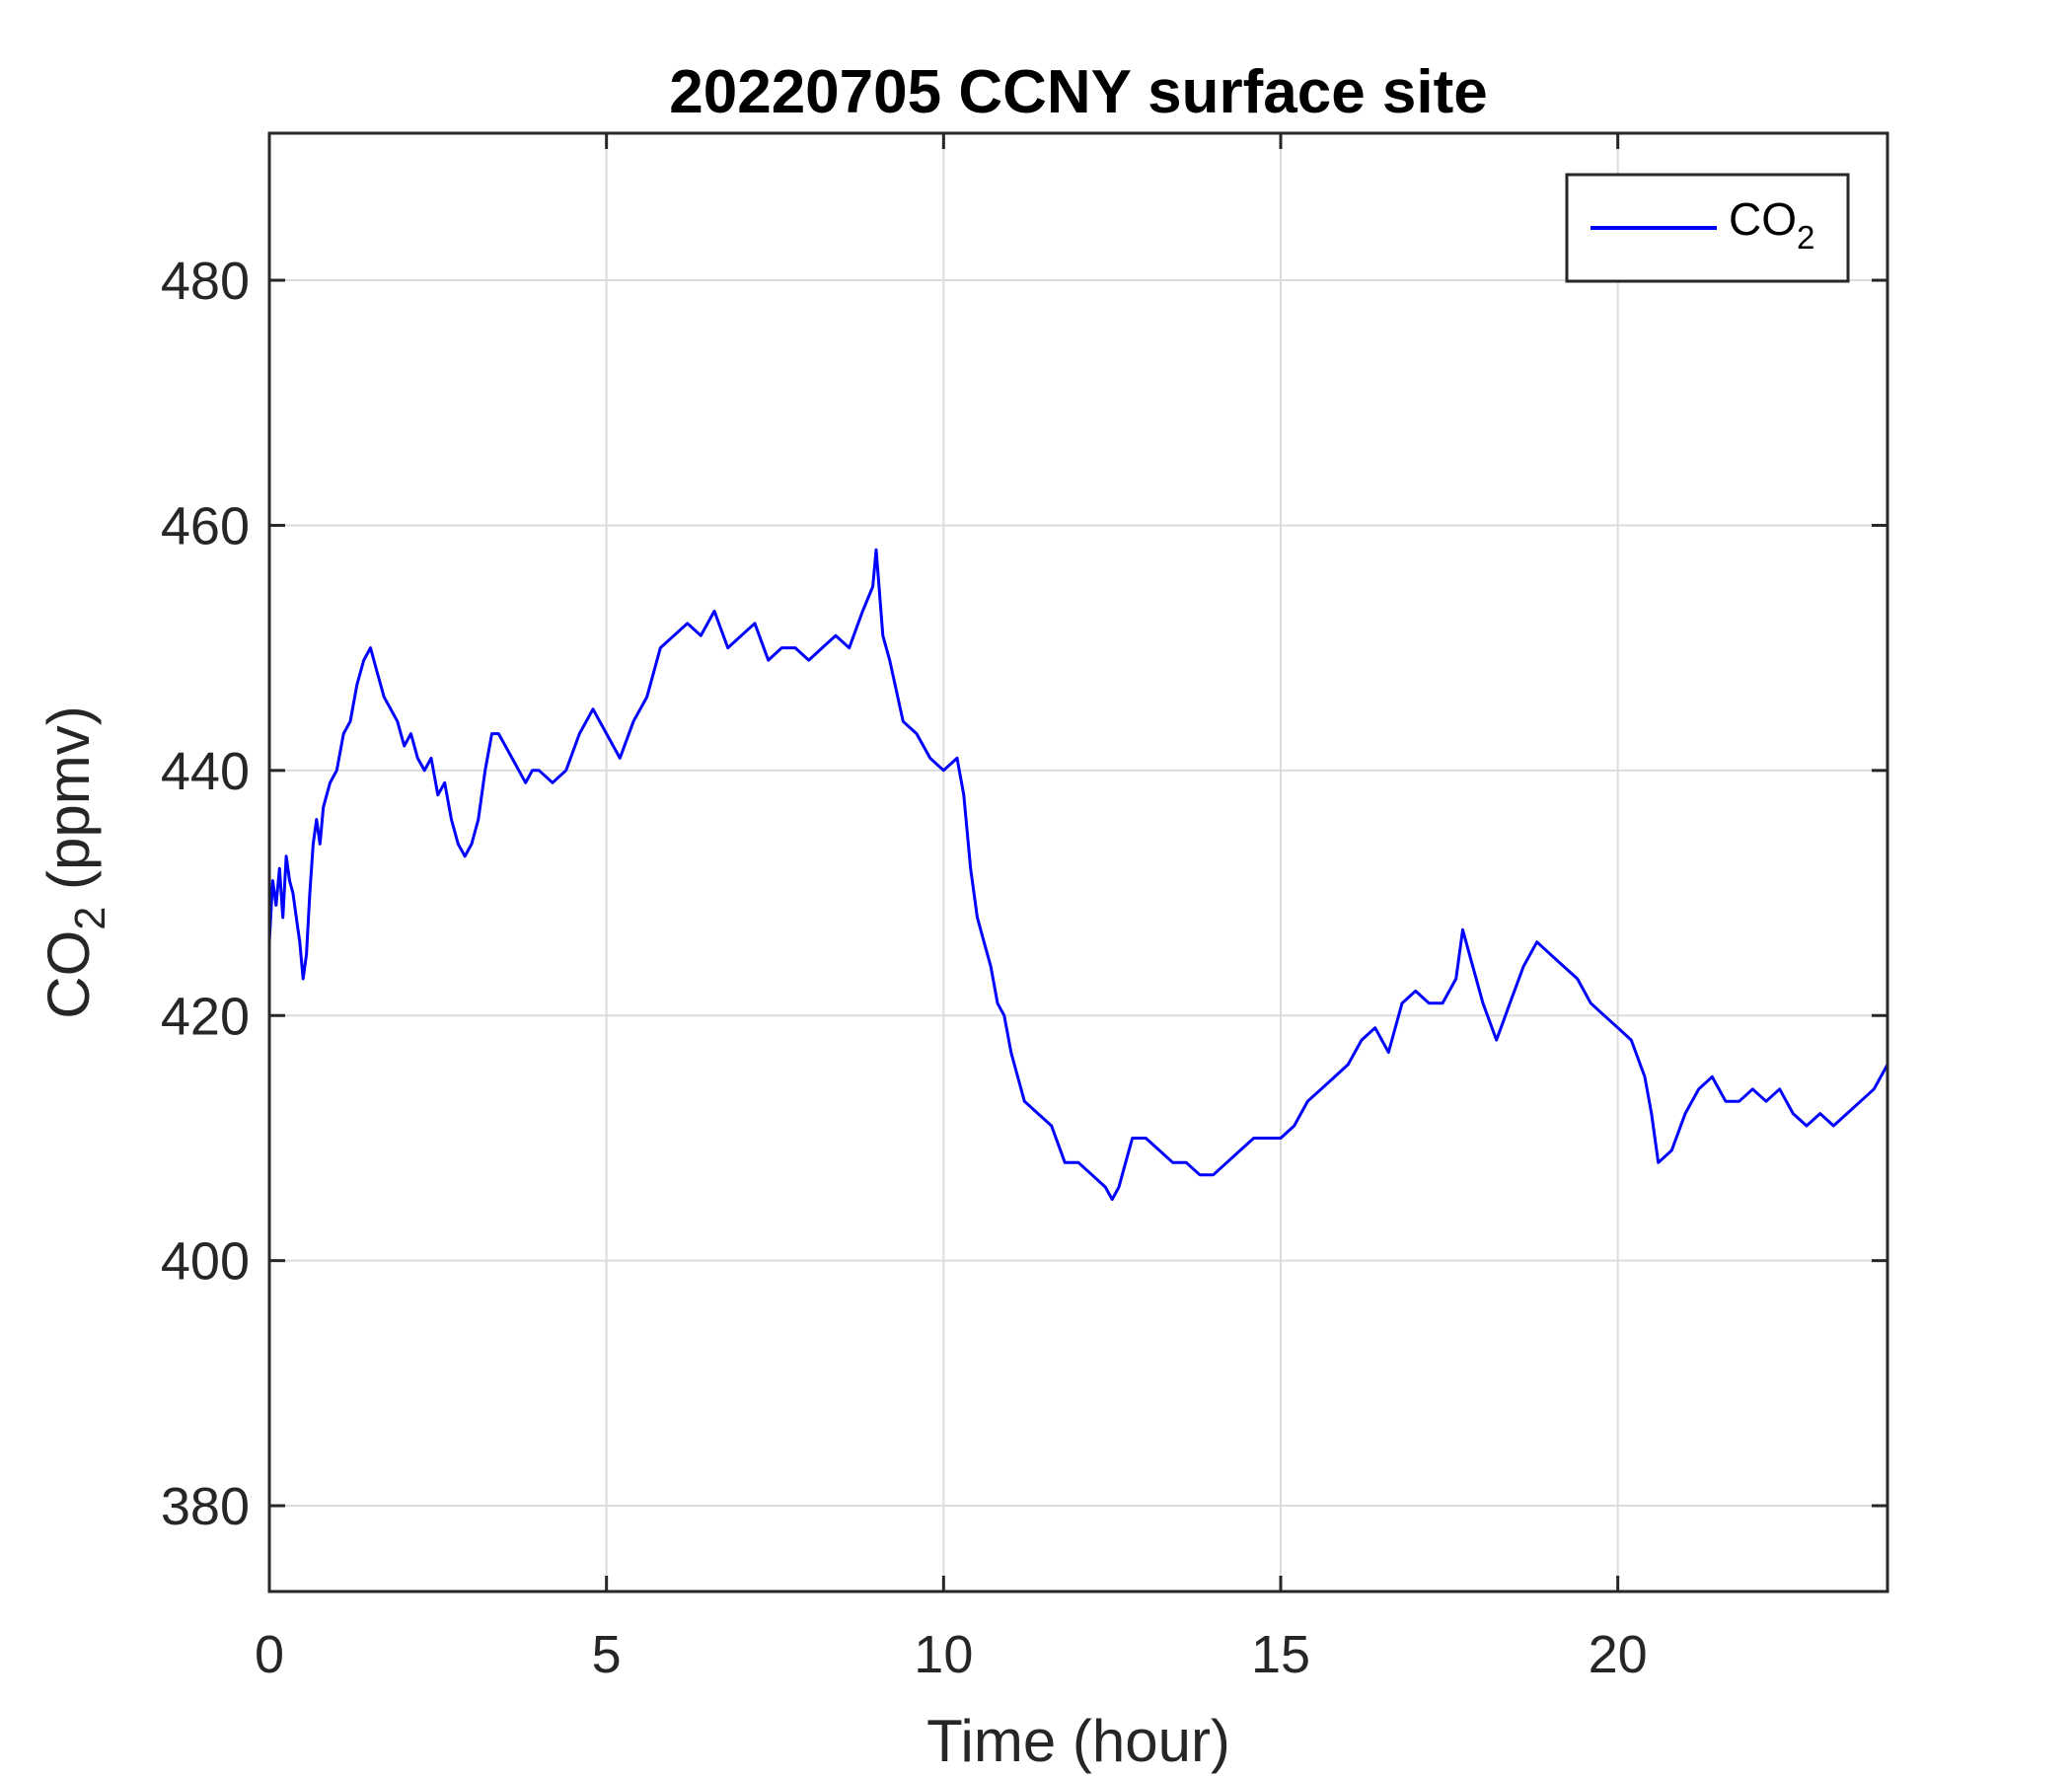  Describe the element at coordinates (1806, 239) in the screenshot. I see `legend-entry-subscript: 2` at that location.